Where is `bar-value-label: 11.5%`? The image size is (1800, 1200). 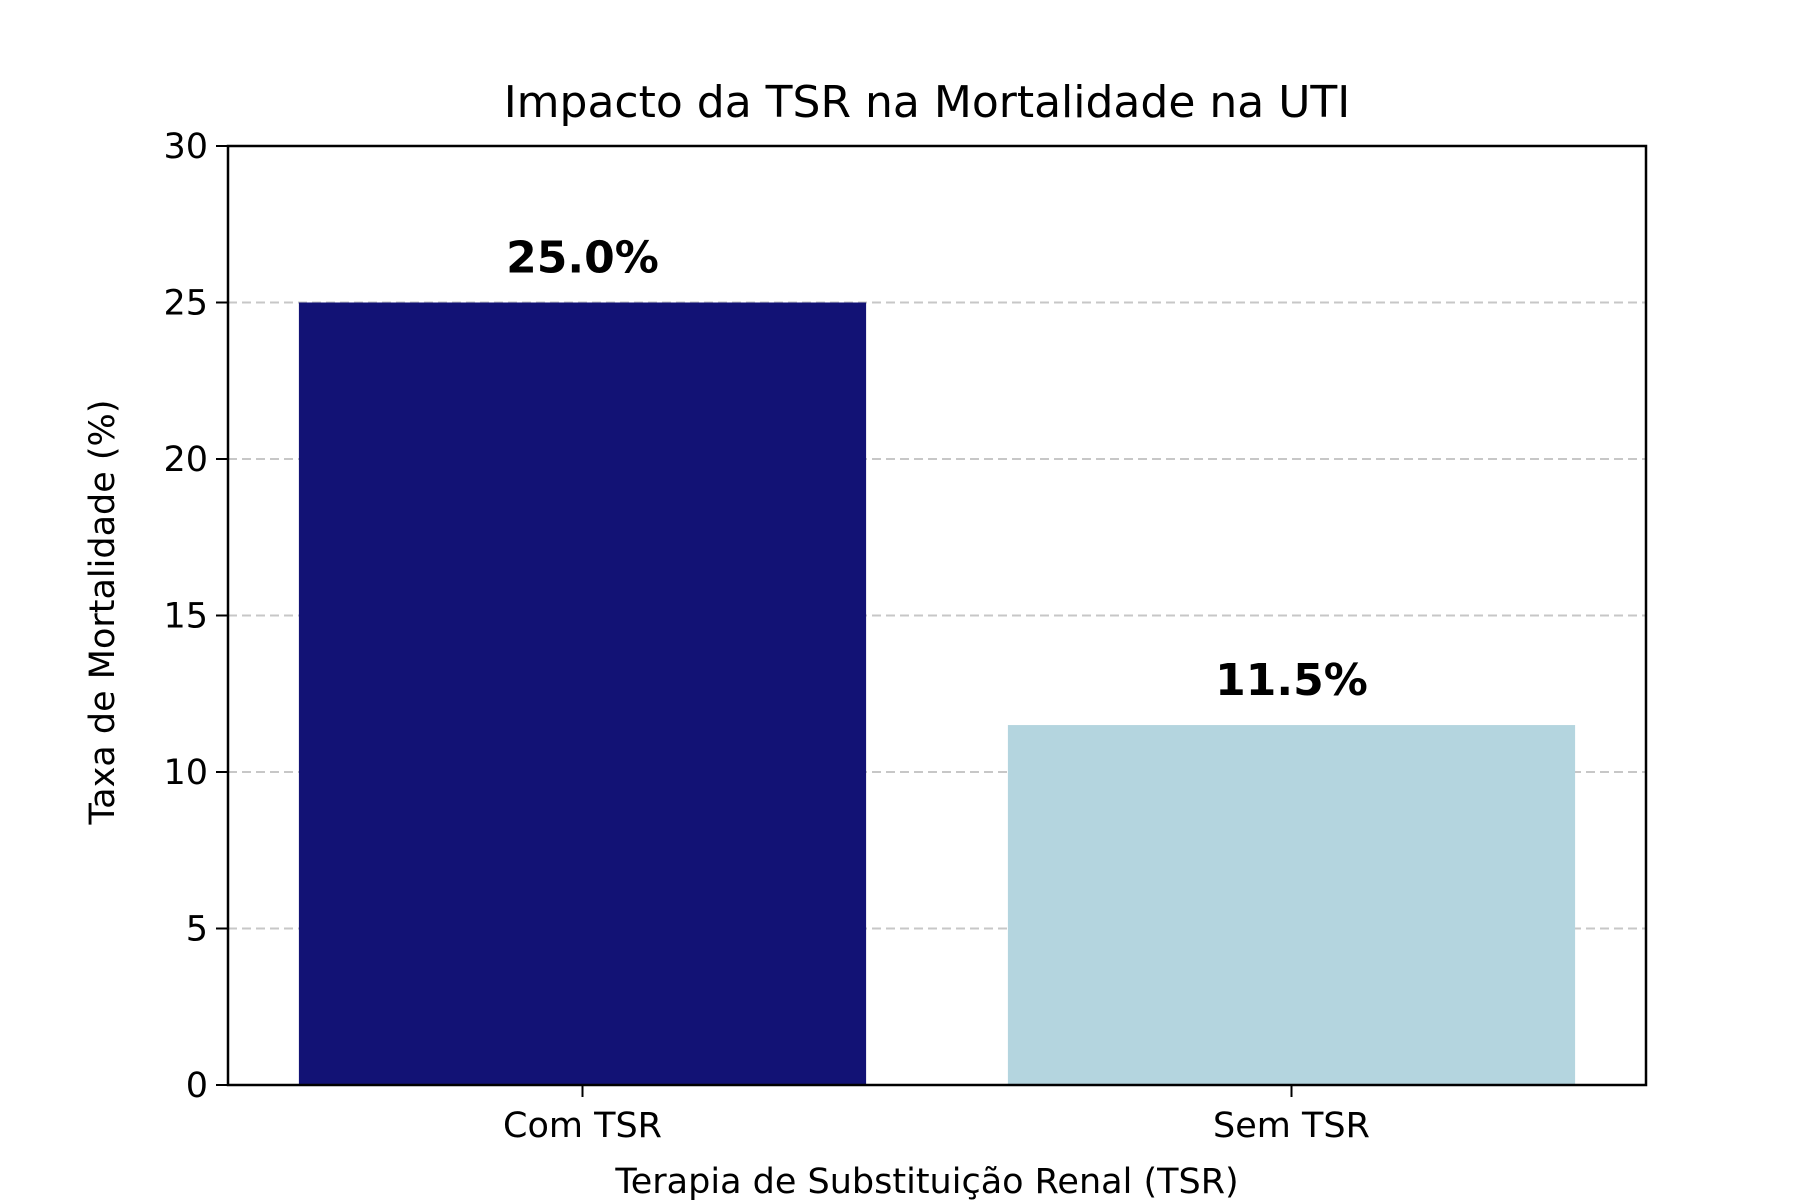
bar-value-label: 11.5% is located at coordinates (1291, 680).